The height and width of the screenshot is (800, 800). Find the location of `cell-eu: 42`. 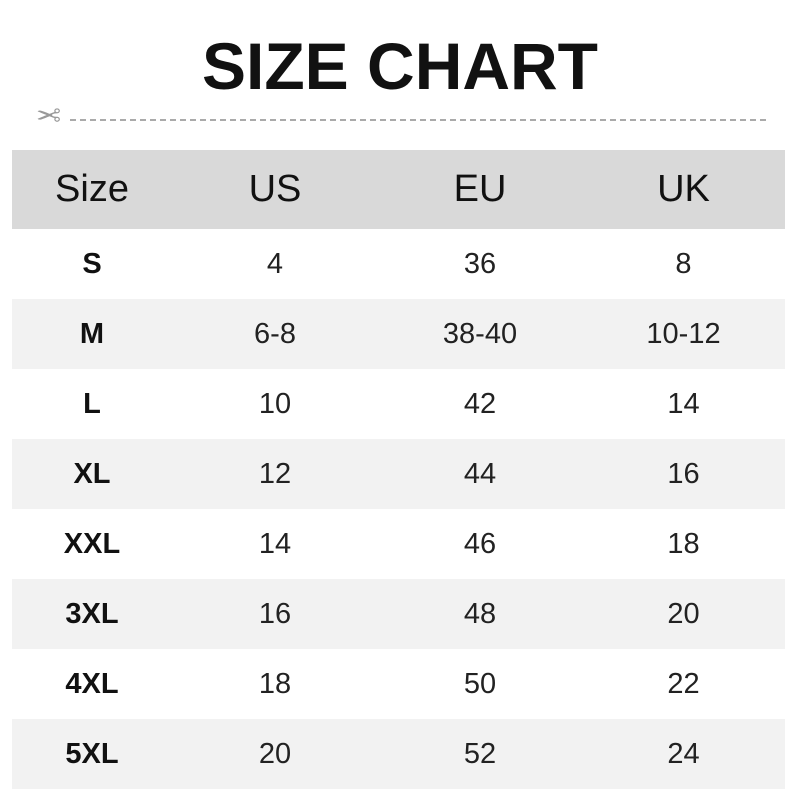

cell-eu: 42 is located at coordinates (480, 403).